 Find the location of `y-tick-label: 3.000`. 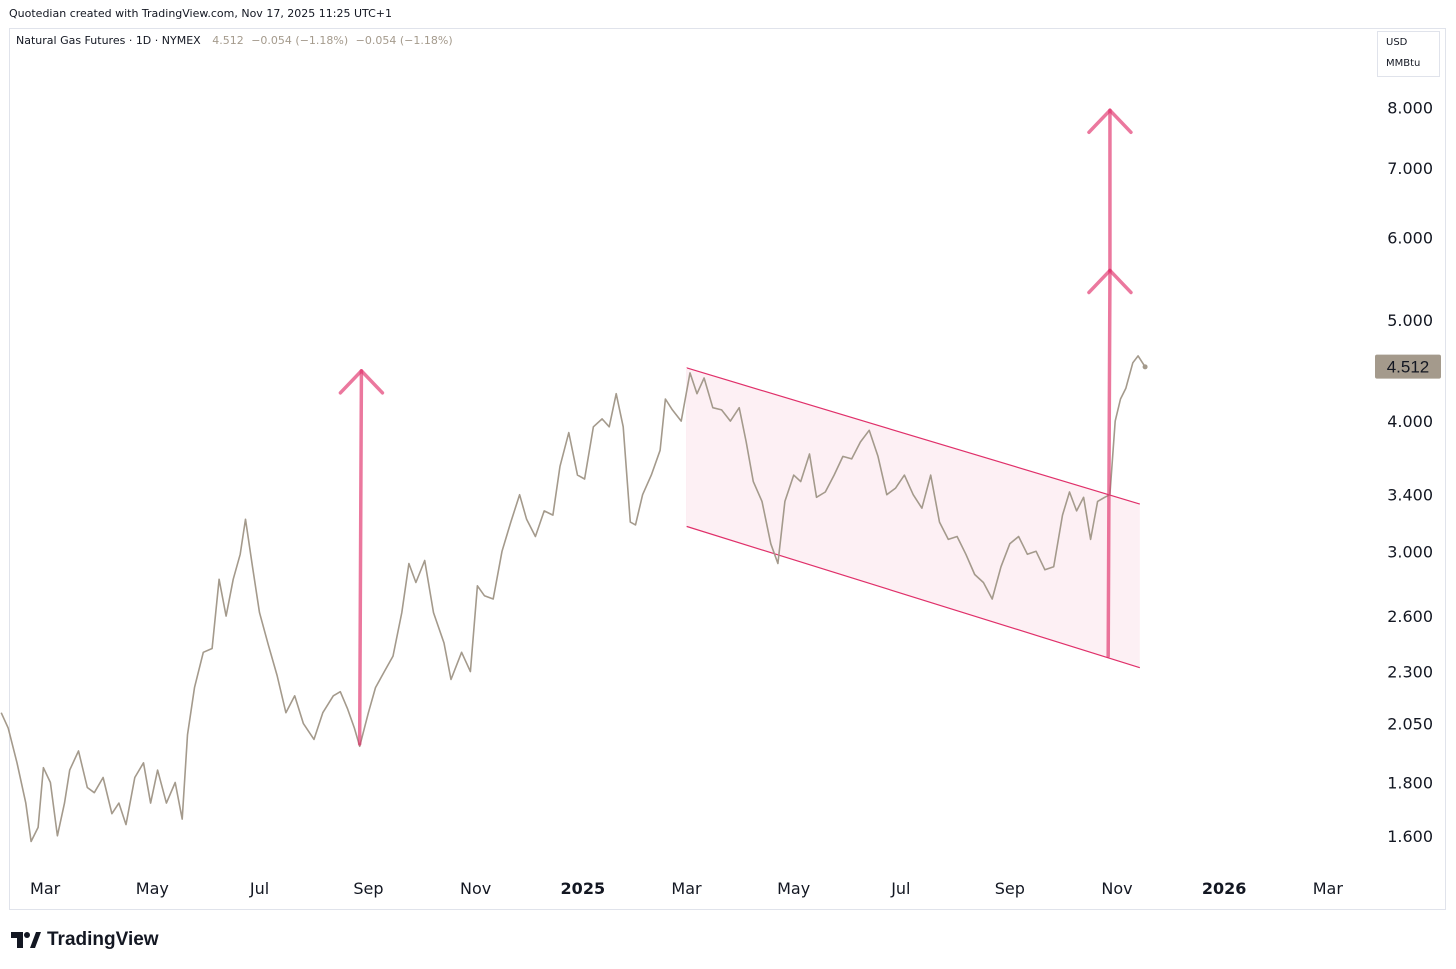

y-tick-label: 3.000 is located at coordinates (1410, 551).